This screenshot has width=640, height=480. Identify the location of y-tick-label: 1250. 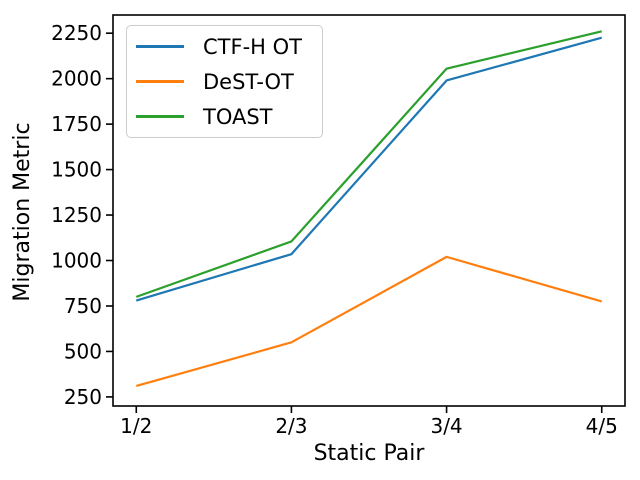
(76, 215).